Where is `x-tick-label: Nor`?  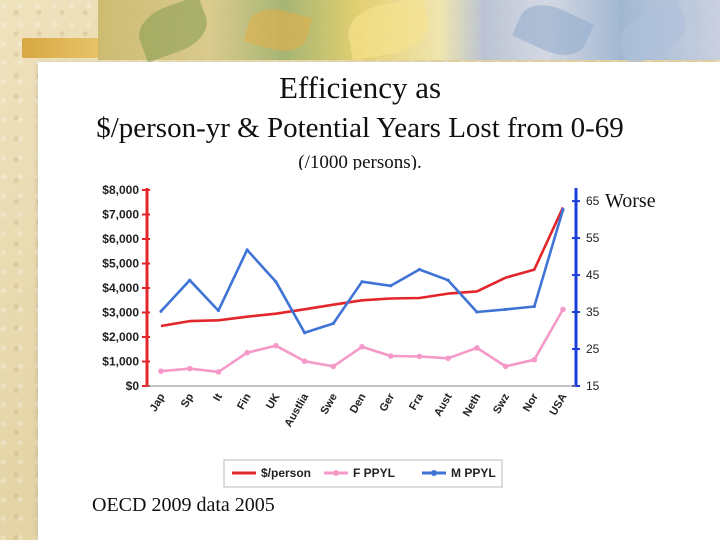 x-tick-label: Nor is located at coordinates (531, 402).